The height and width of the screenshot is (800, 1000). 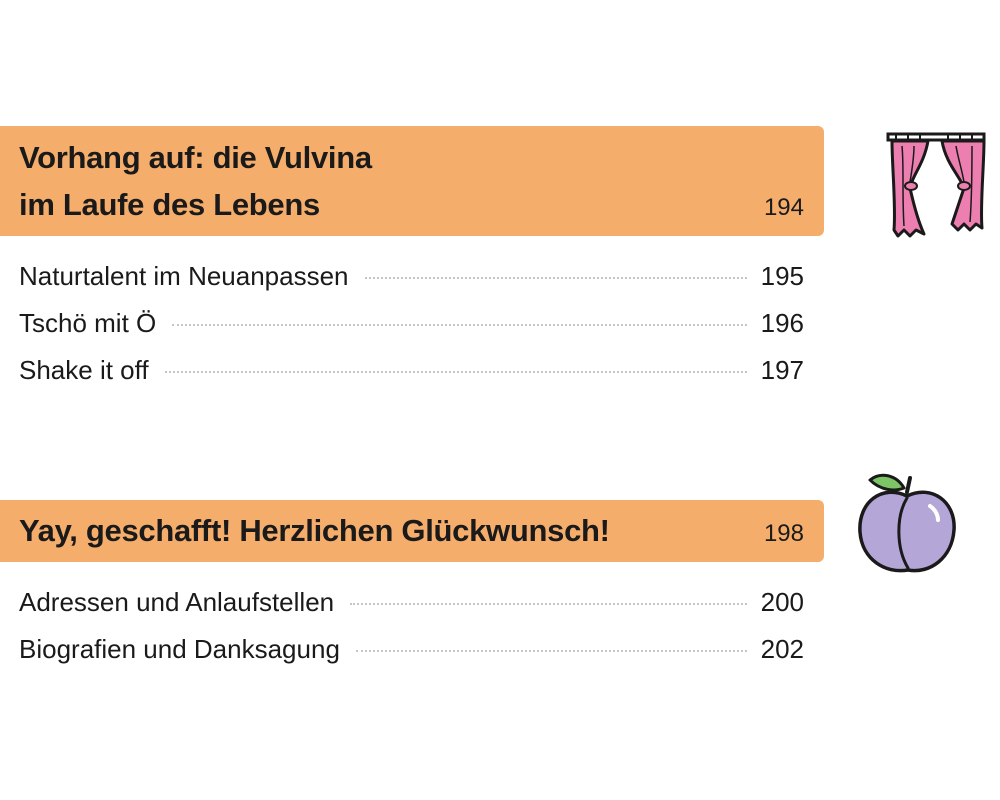 I want to click on toc-entry-page: 200, so click(x=782, y=602).